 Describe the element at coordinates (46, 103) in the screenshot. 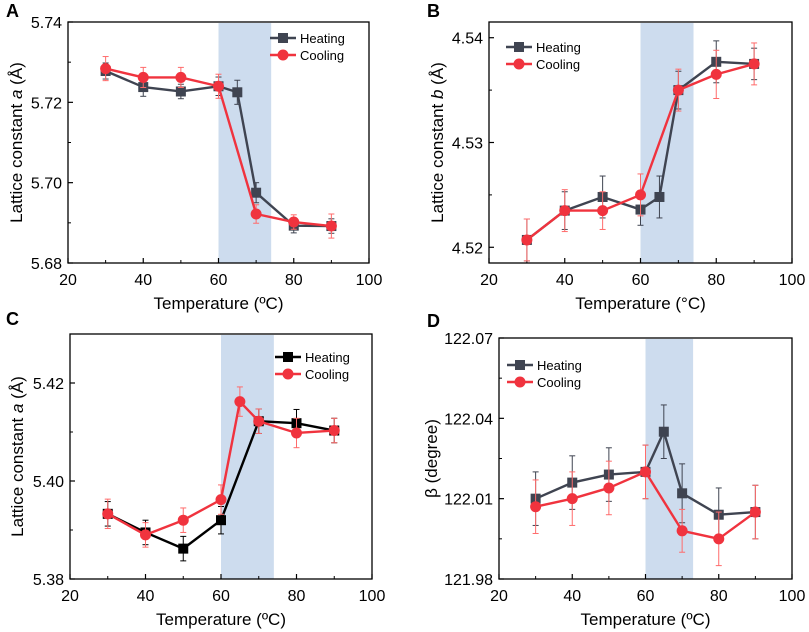

I see `y-tick-label: 5.72` at that location.